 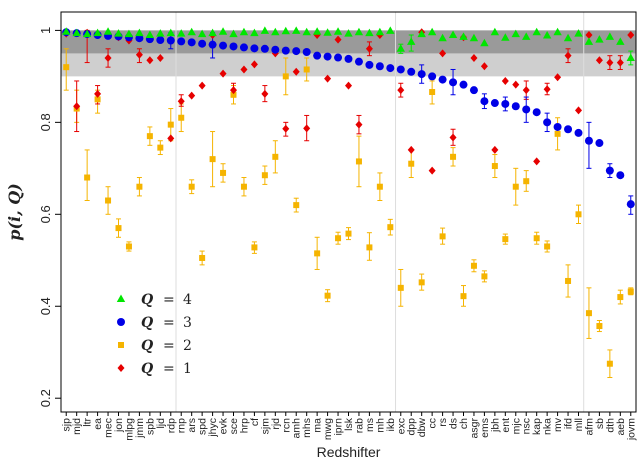 I want to click on point-q2-sjp, so click(x=66, y=67).